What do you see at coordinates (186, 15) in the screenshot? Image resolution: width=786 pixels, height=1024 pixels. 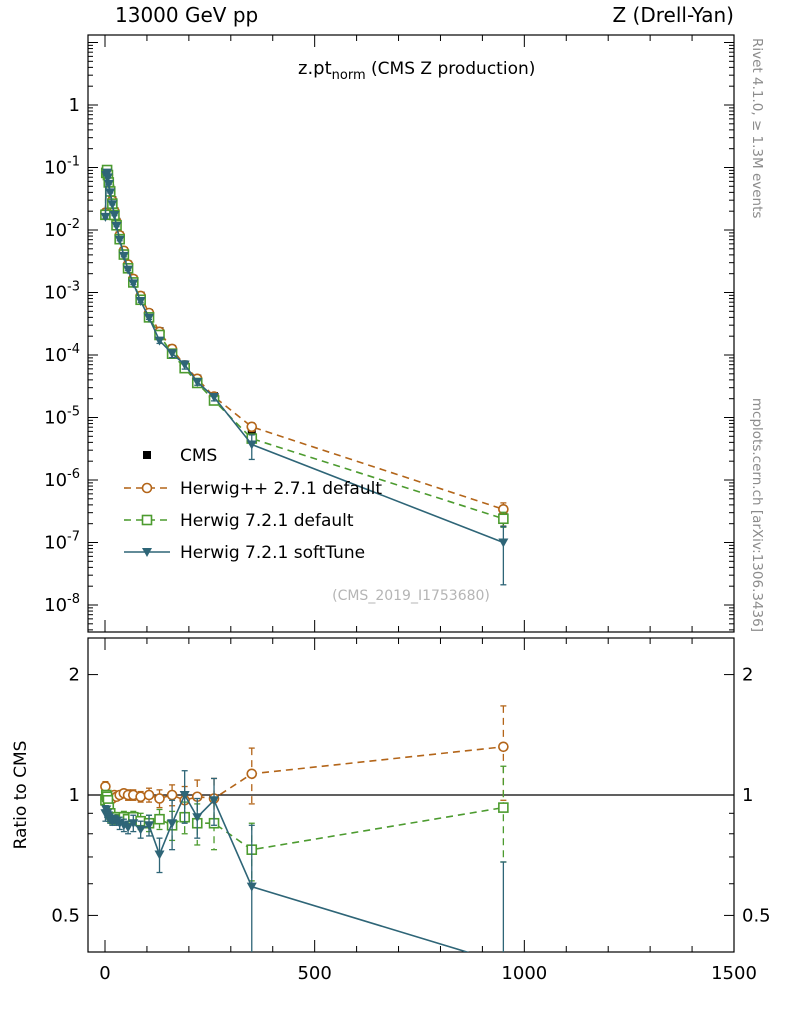 I see `beam-energy-label: 13000 GeV pp` at bounding box center [186, 15].